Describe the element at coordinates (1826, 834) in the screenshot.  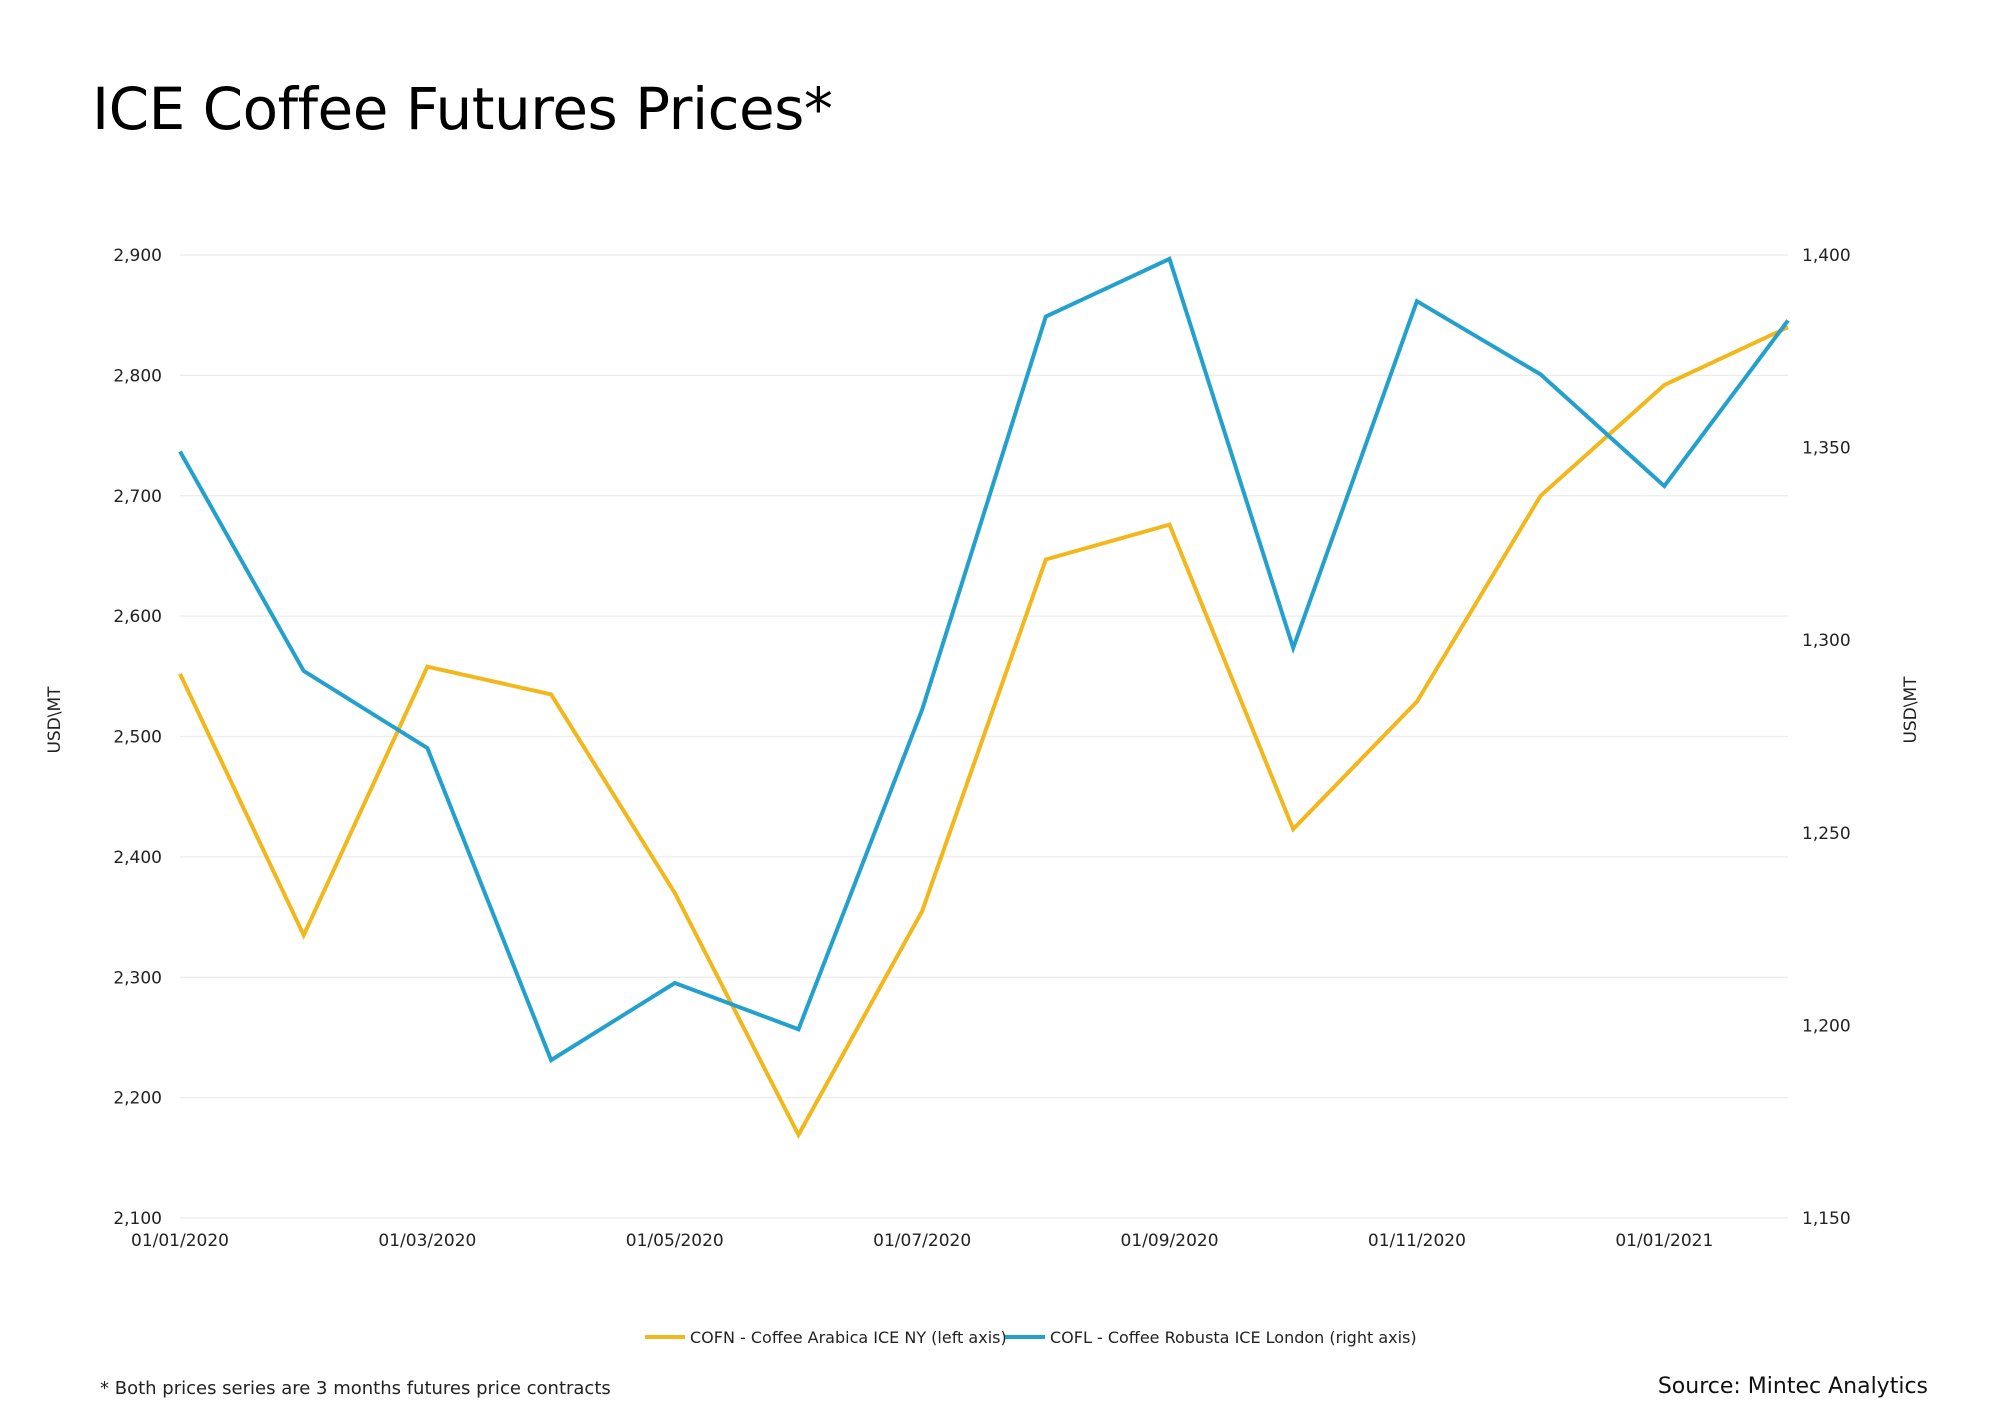
I see `right-tick-label: 1,250` at that location.